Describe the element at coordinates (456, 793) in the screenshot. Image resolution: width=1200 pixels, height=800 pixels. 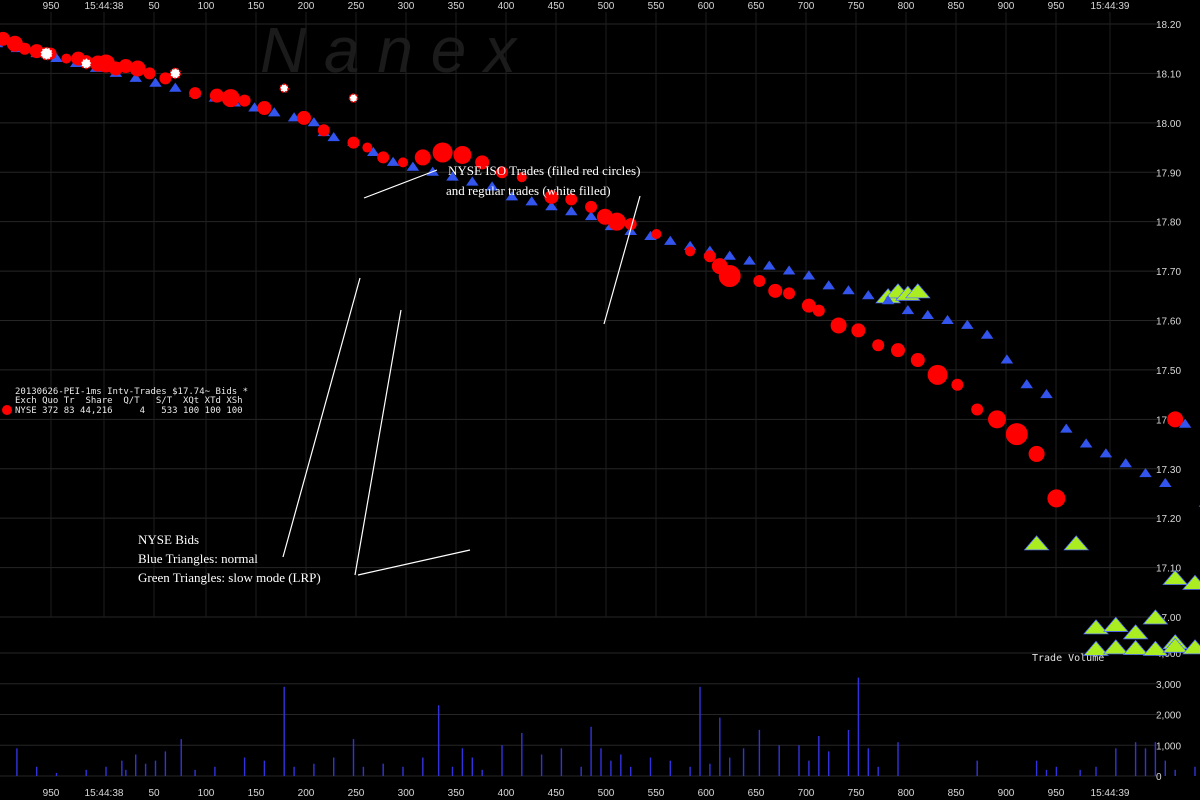
I see `x-tick-label-bottom: 350` at that location.